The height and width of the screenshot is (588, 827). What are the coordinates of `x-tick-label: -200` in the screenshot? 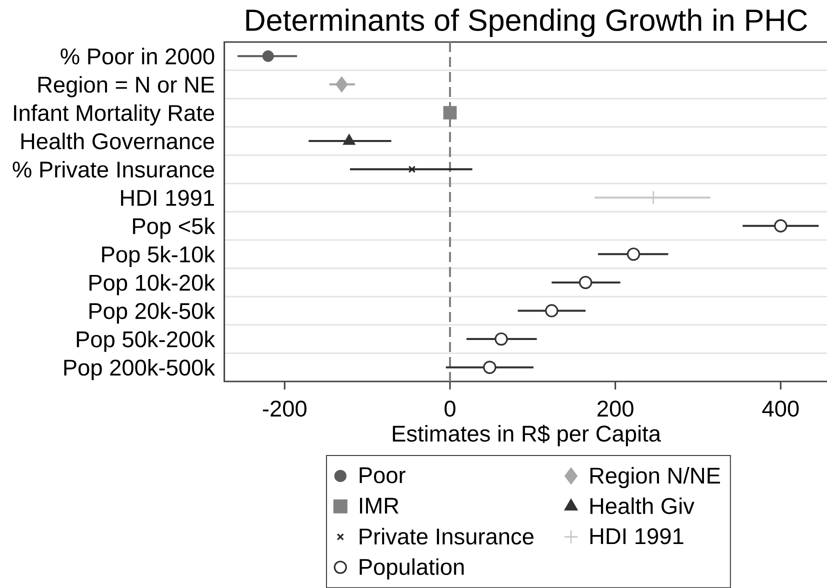 It's located at (284, 408).